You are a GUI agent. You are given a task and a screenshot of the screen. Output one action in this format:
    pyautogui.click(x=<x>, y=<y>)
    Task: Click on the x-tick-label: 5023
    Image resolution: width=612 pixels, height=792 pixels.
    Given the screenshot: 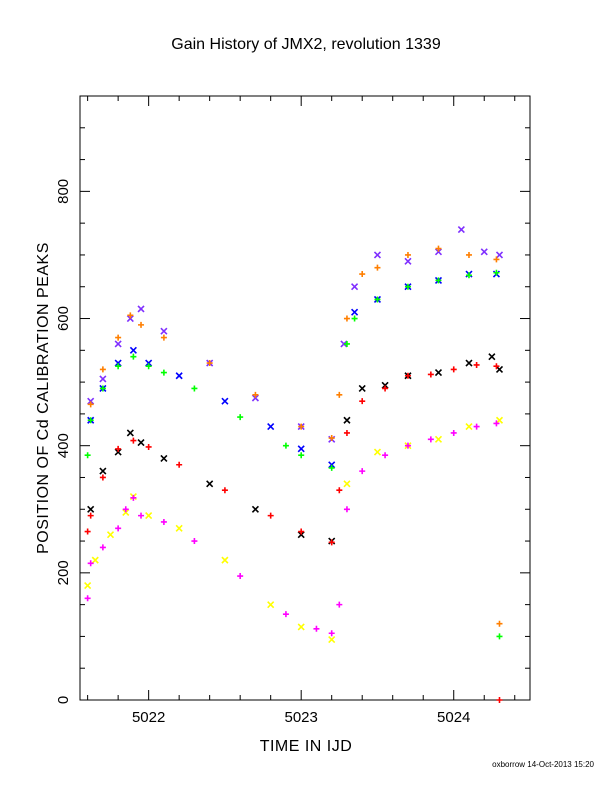 What is the action you would take?
    pyautogui.click(x=300, y=717)
    